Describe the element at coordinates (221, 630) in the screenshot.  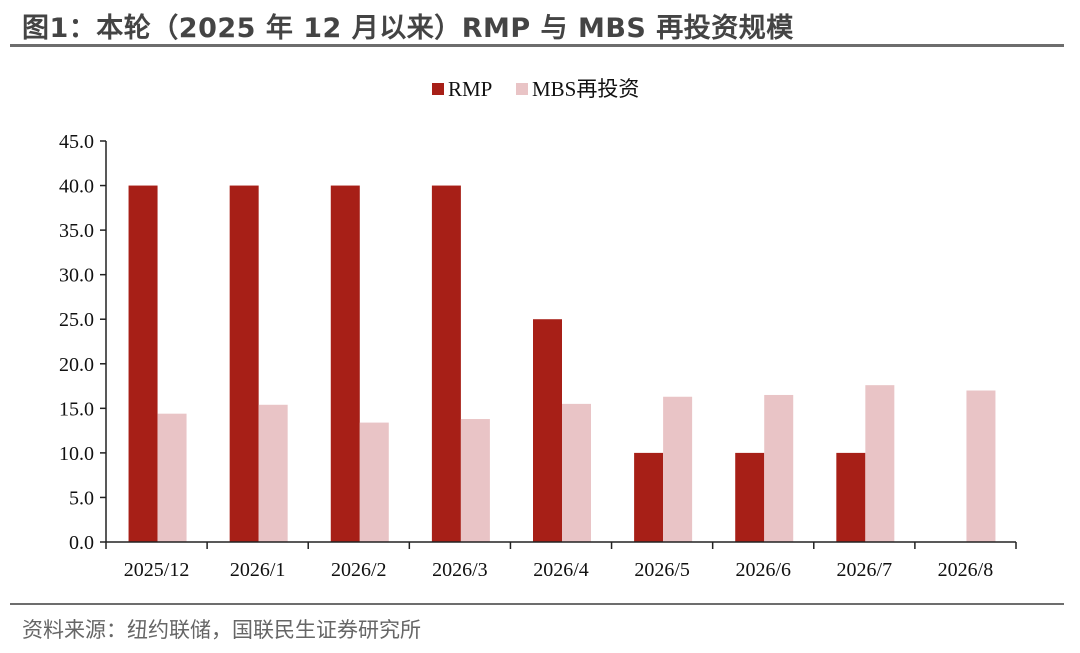
I see `source-note: 资料来源：纽约联储，国联民生证券研究所` at that location.